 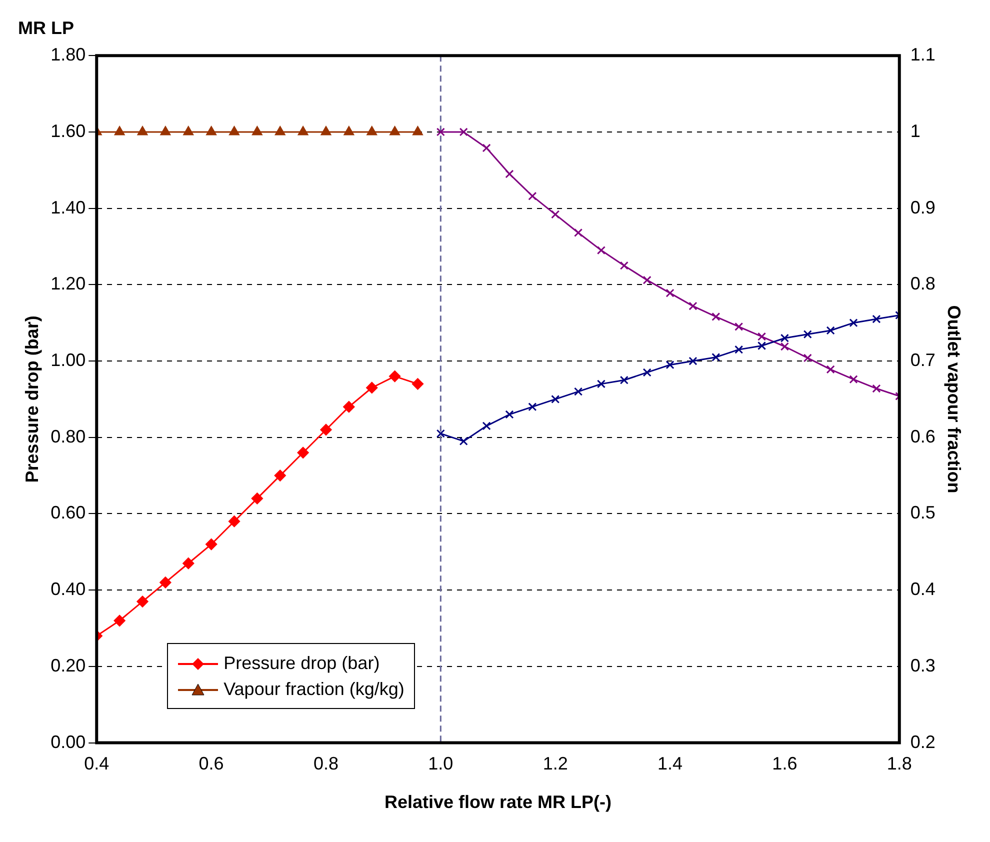 What do you see at coordinates (68, 512) in the screenshot?
I see `y-tick-label: 0.60` at bounding box center [68, 512].